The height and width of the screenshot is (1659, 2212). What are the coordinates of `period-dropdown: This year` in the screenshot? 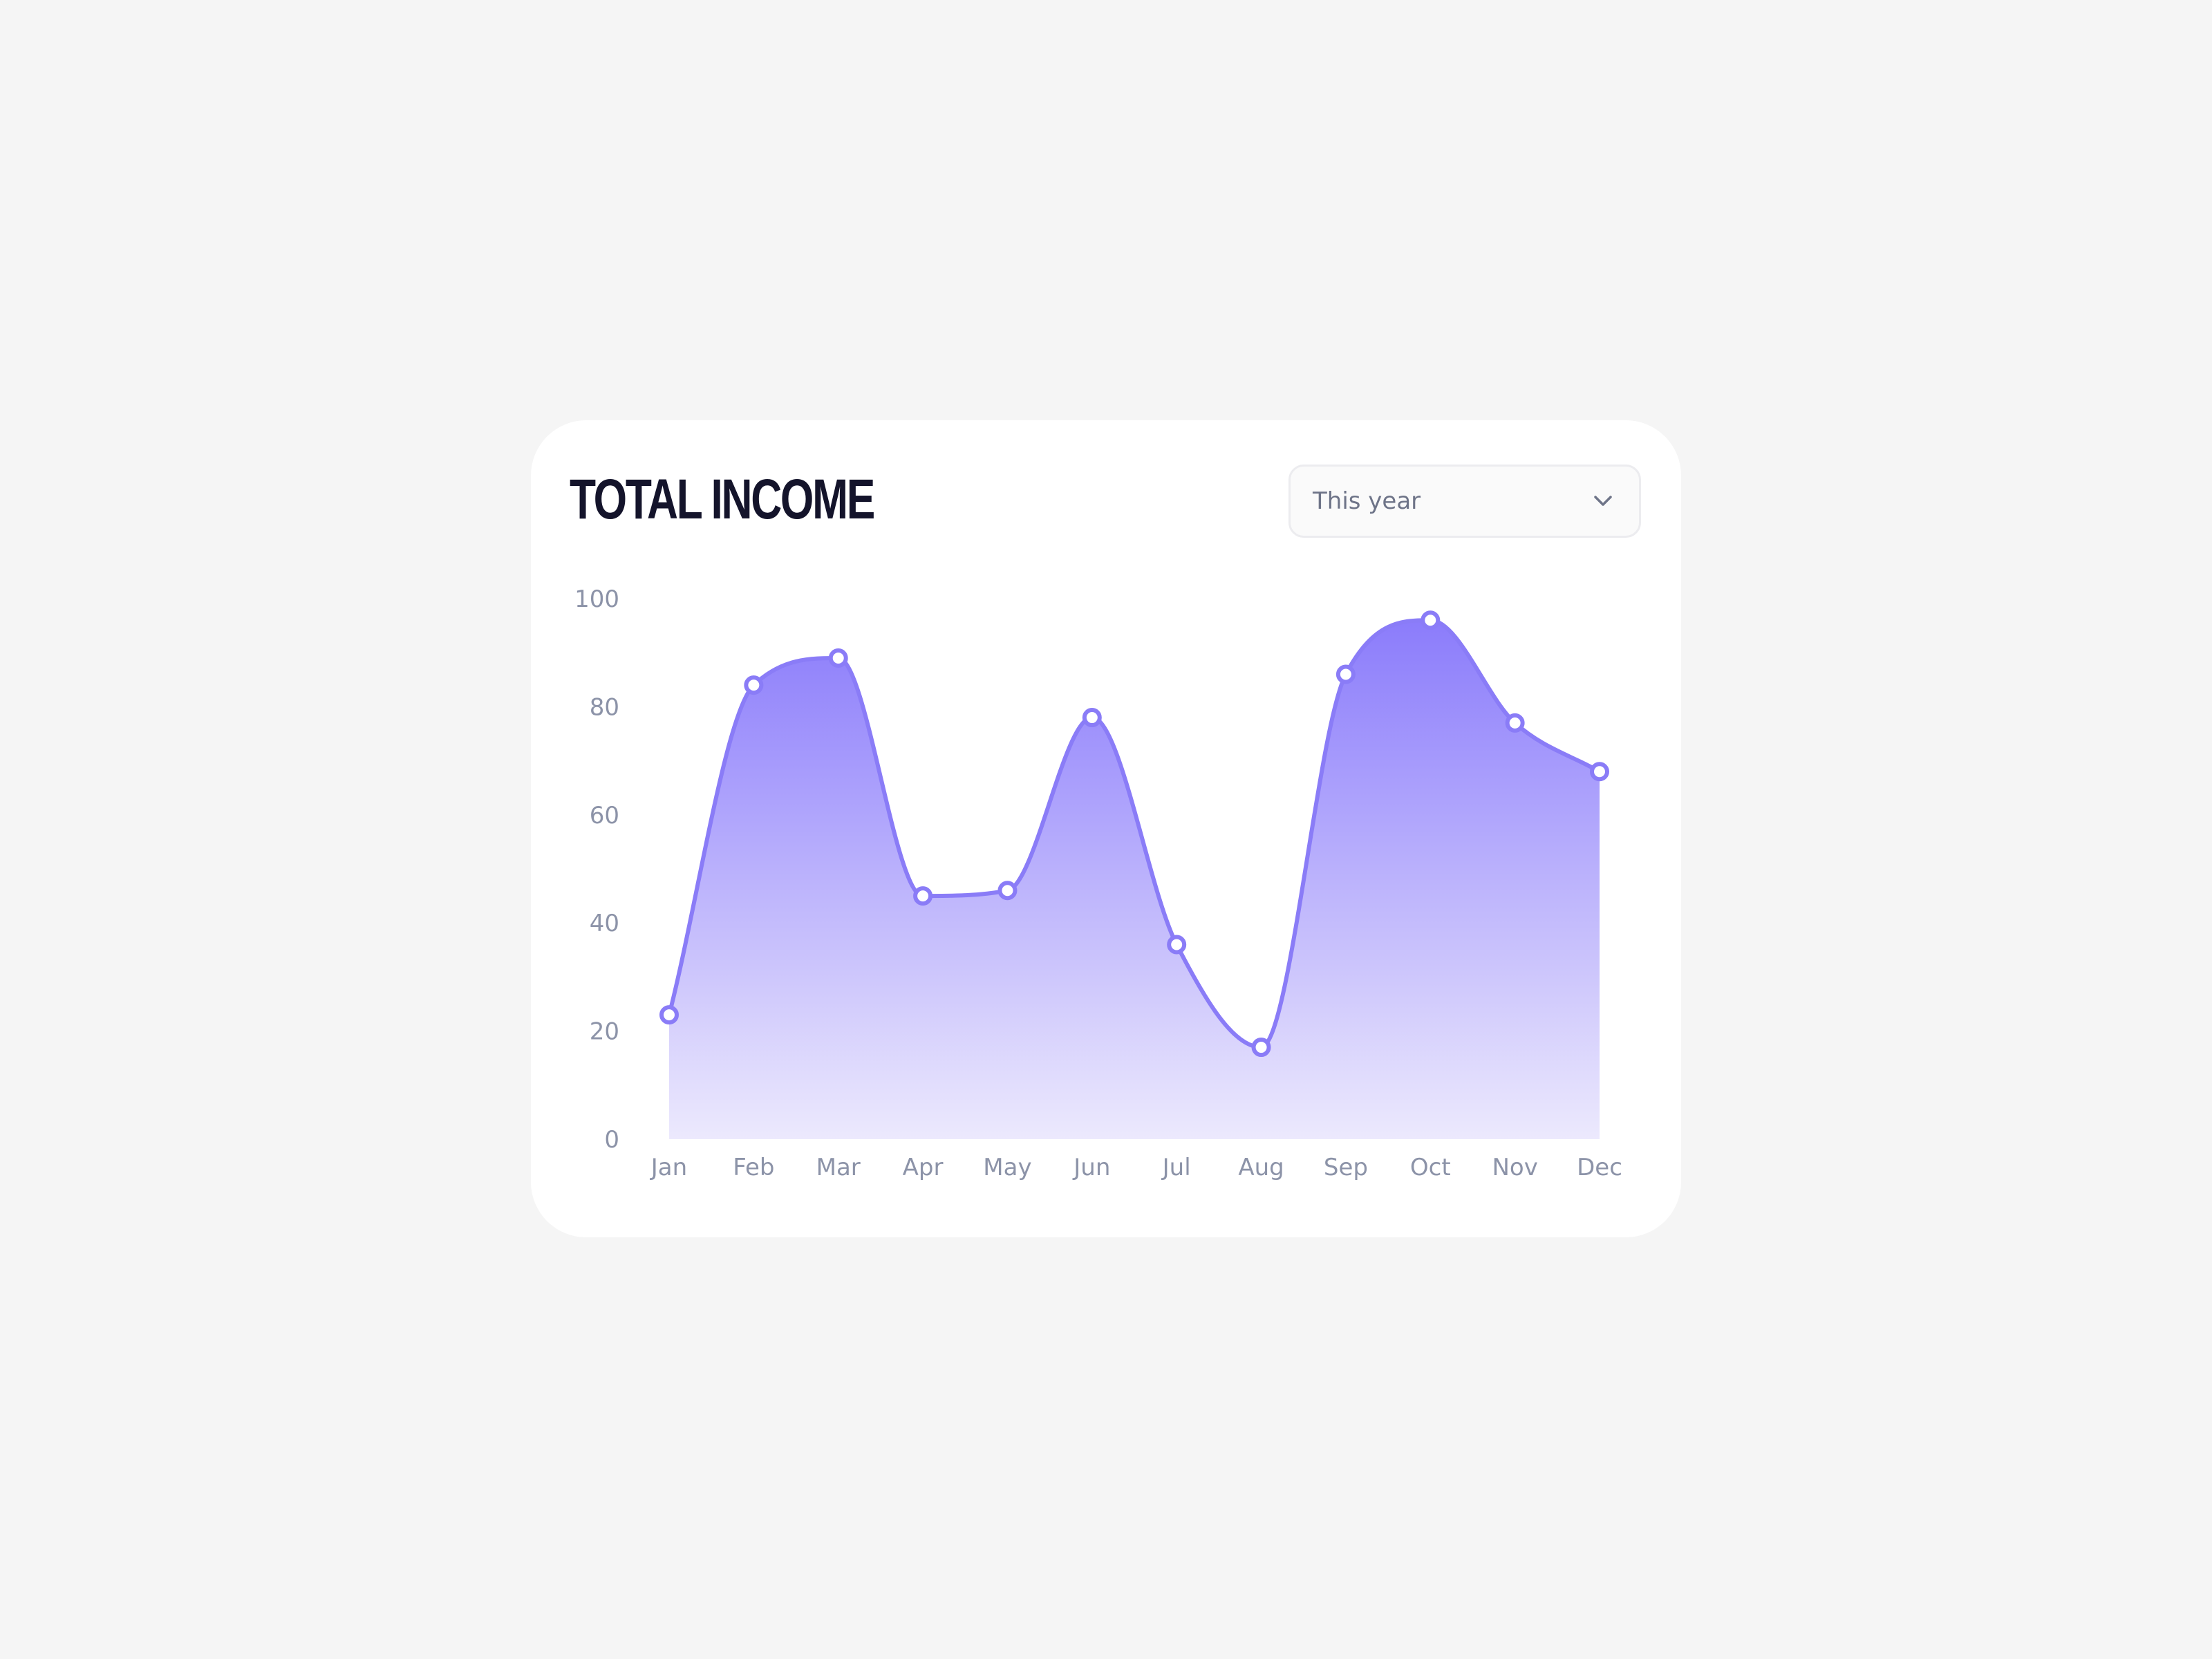 It's located at (1465, 501).